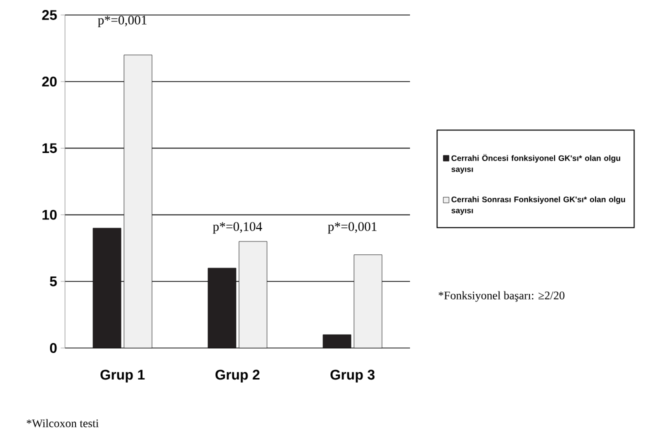 This screenshot has height=443, width=661. I want to click on y-tick-label: 20, so click(49, 81).